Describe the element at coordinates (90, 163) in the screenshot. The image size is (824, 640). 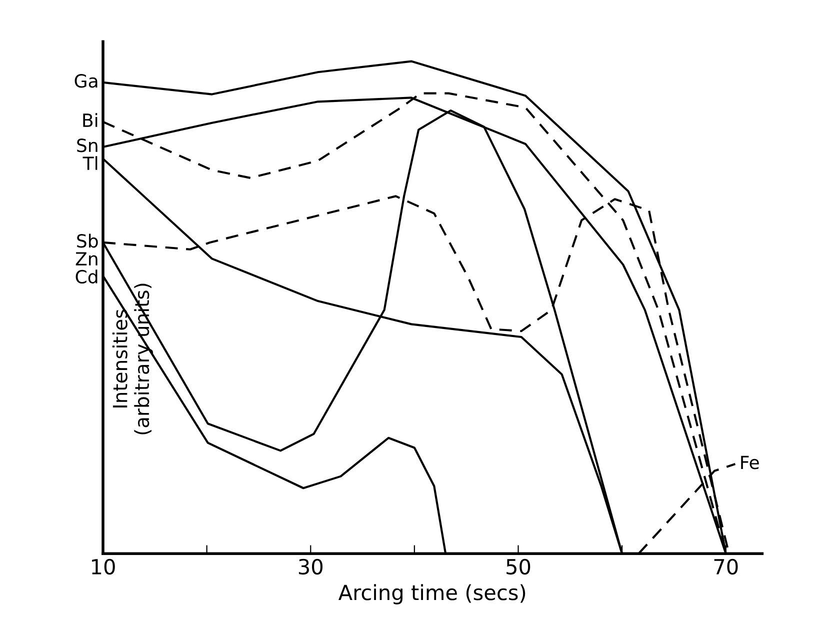
I see `series-label: Tl` at that location.